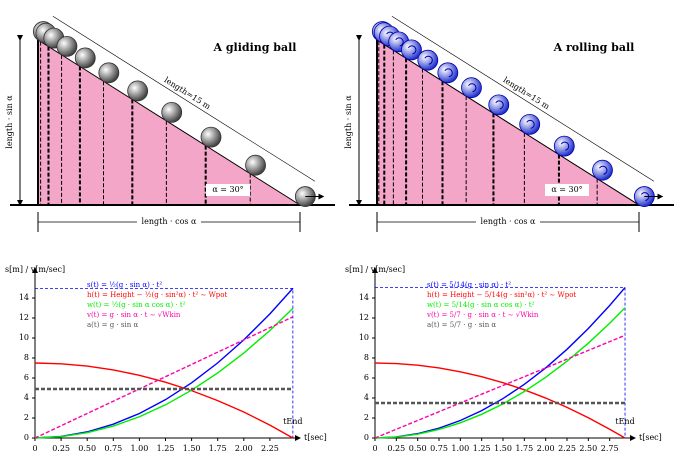  I want to click on legend-entry: v(t) = g · sin α · t ∼ √Wkin, so click(133, 315).